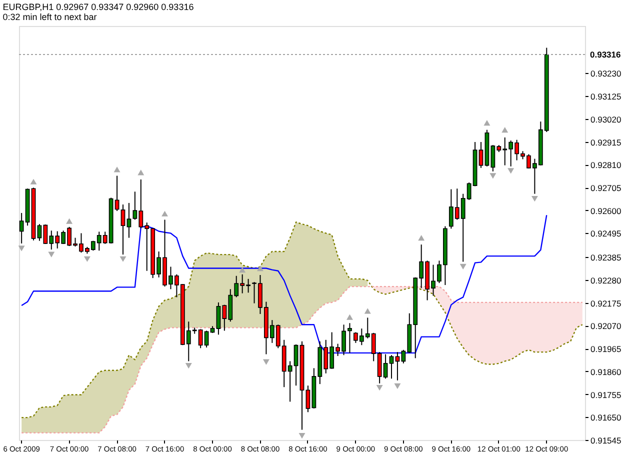 The image size is (625, 469). Describe the element at coordinates (606, 73) in the screenshot. I see `y-tick-label: 0.93230` at that location.